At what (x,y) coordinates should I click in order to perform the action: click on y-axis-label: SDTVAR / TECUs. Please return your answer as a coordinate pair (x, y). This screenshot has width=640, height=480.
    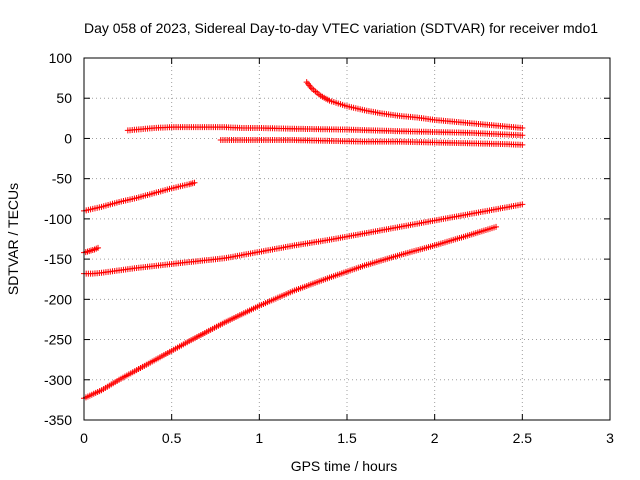
    Looking at the image, I should click on (13, 239).